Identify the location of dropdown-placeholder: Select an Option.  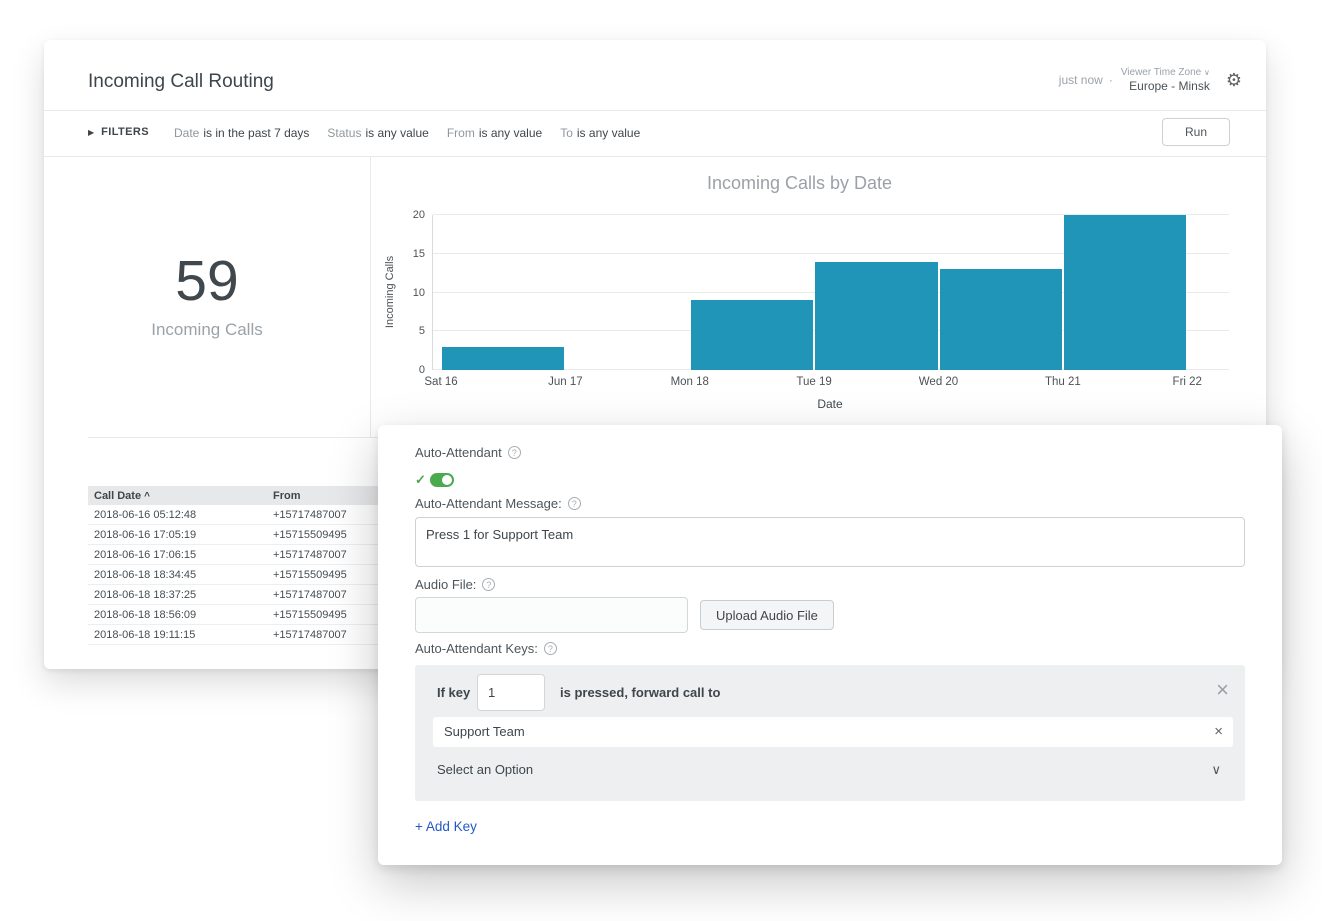
(485, 769).